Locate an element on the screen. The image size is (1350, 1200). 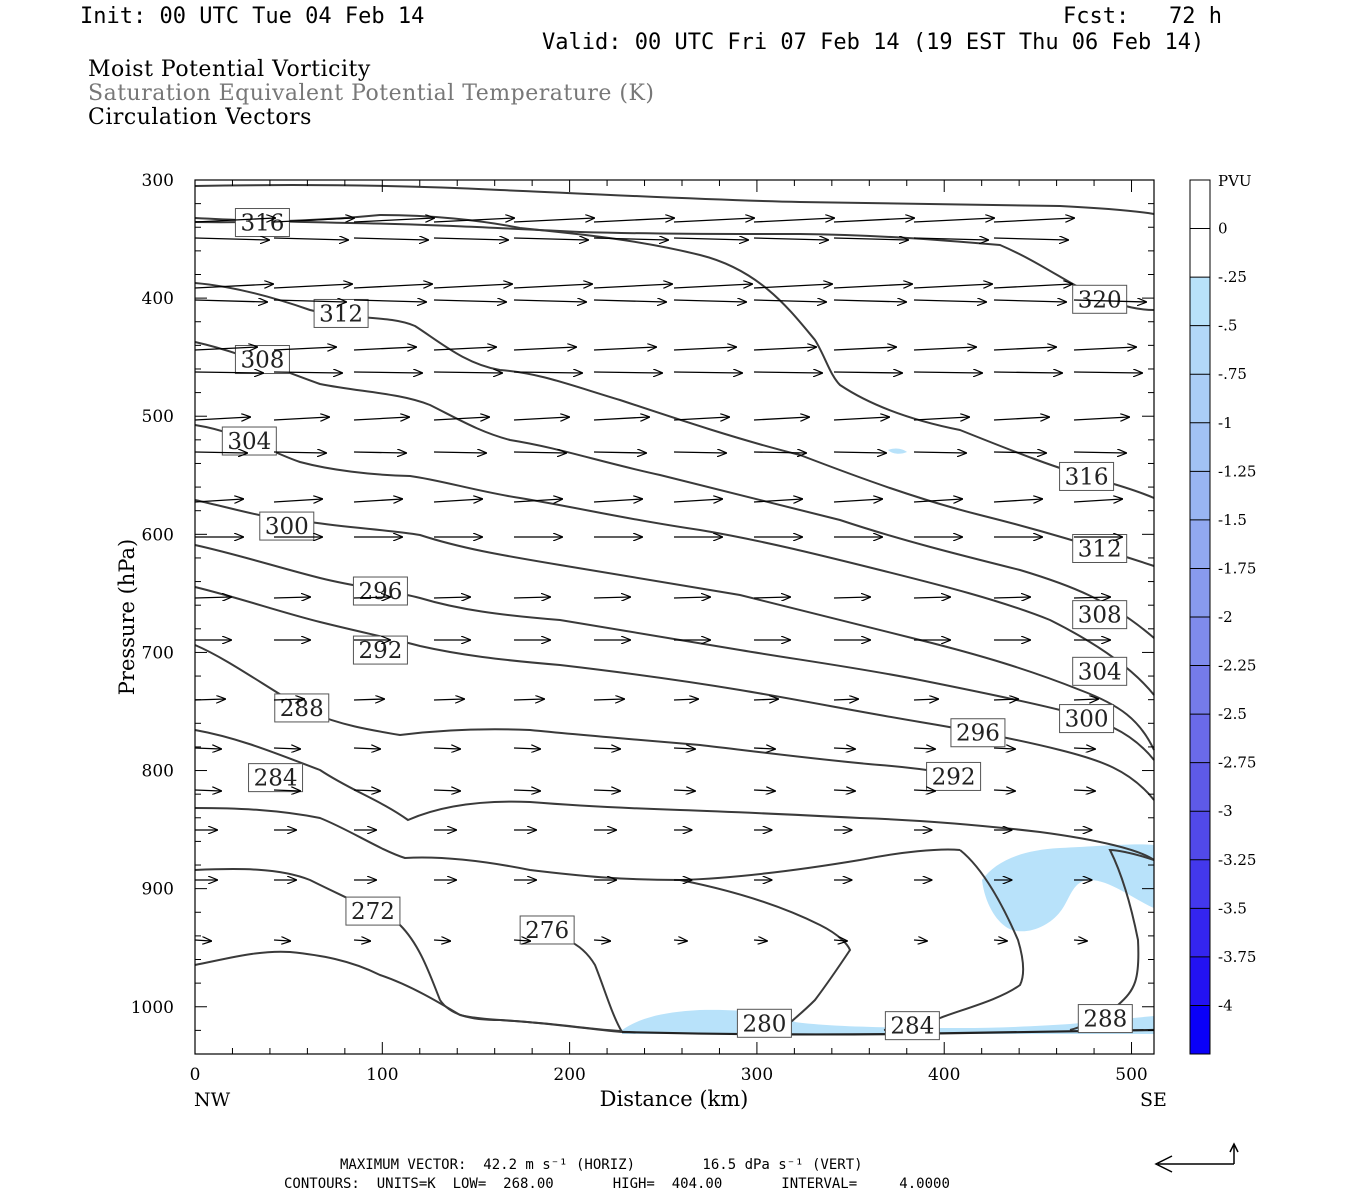
x-end-label-nw: NW is located at coordinates (212, 1100).